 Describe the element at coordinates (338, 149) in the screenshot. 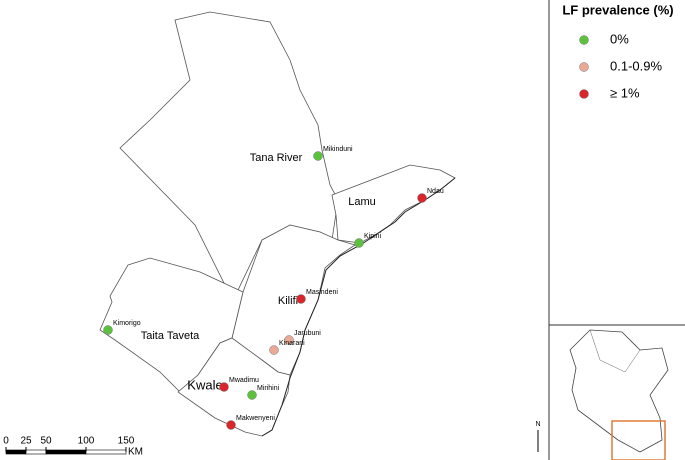

I see `site-label: Mikinduni` at that location.